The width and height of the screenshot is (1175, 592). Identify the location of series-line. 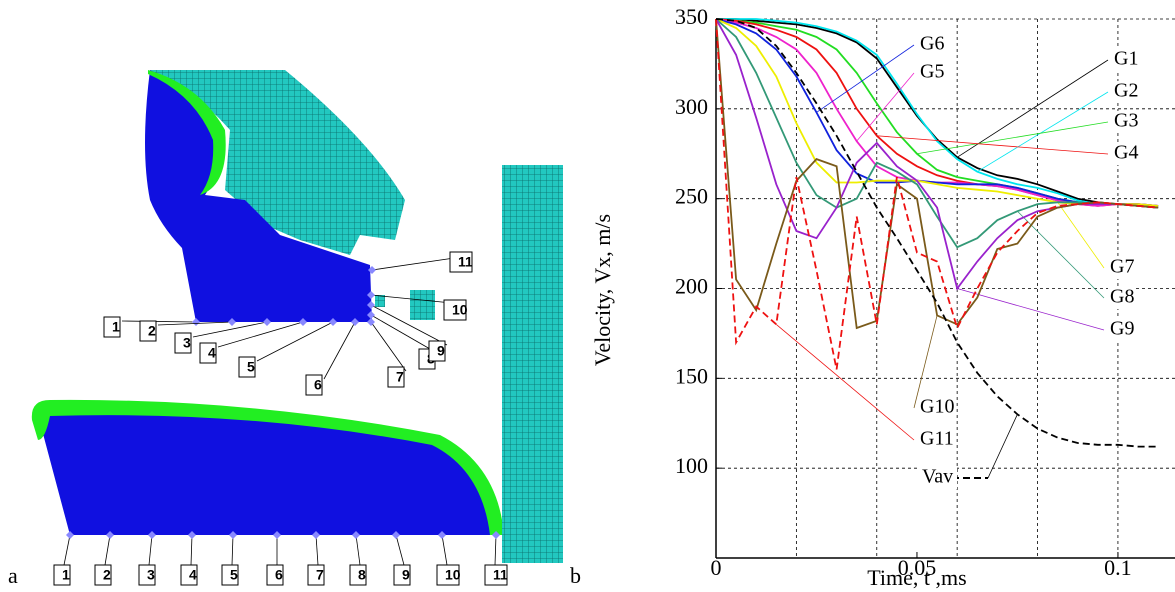
(937, 113).